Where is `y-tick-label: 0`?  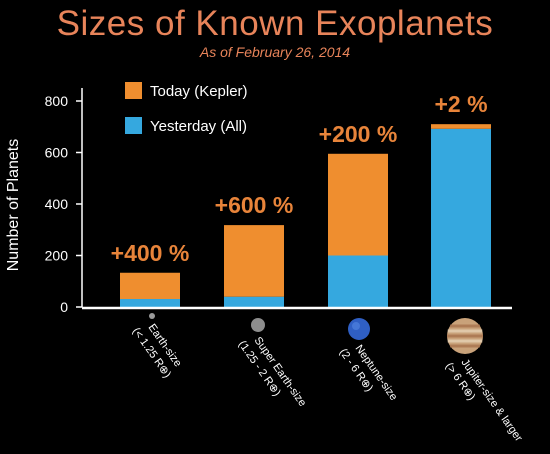
y-tick-label: 0 is located at coordinates (64, 307).